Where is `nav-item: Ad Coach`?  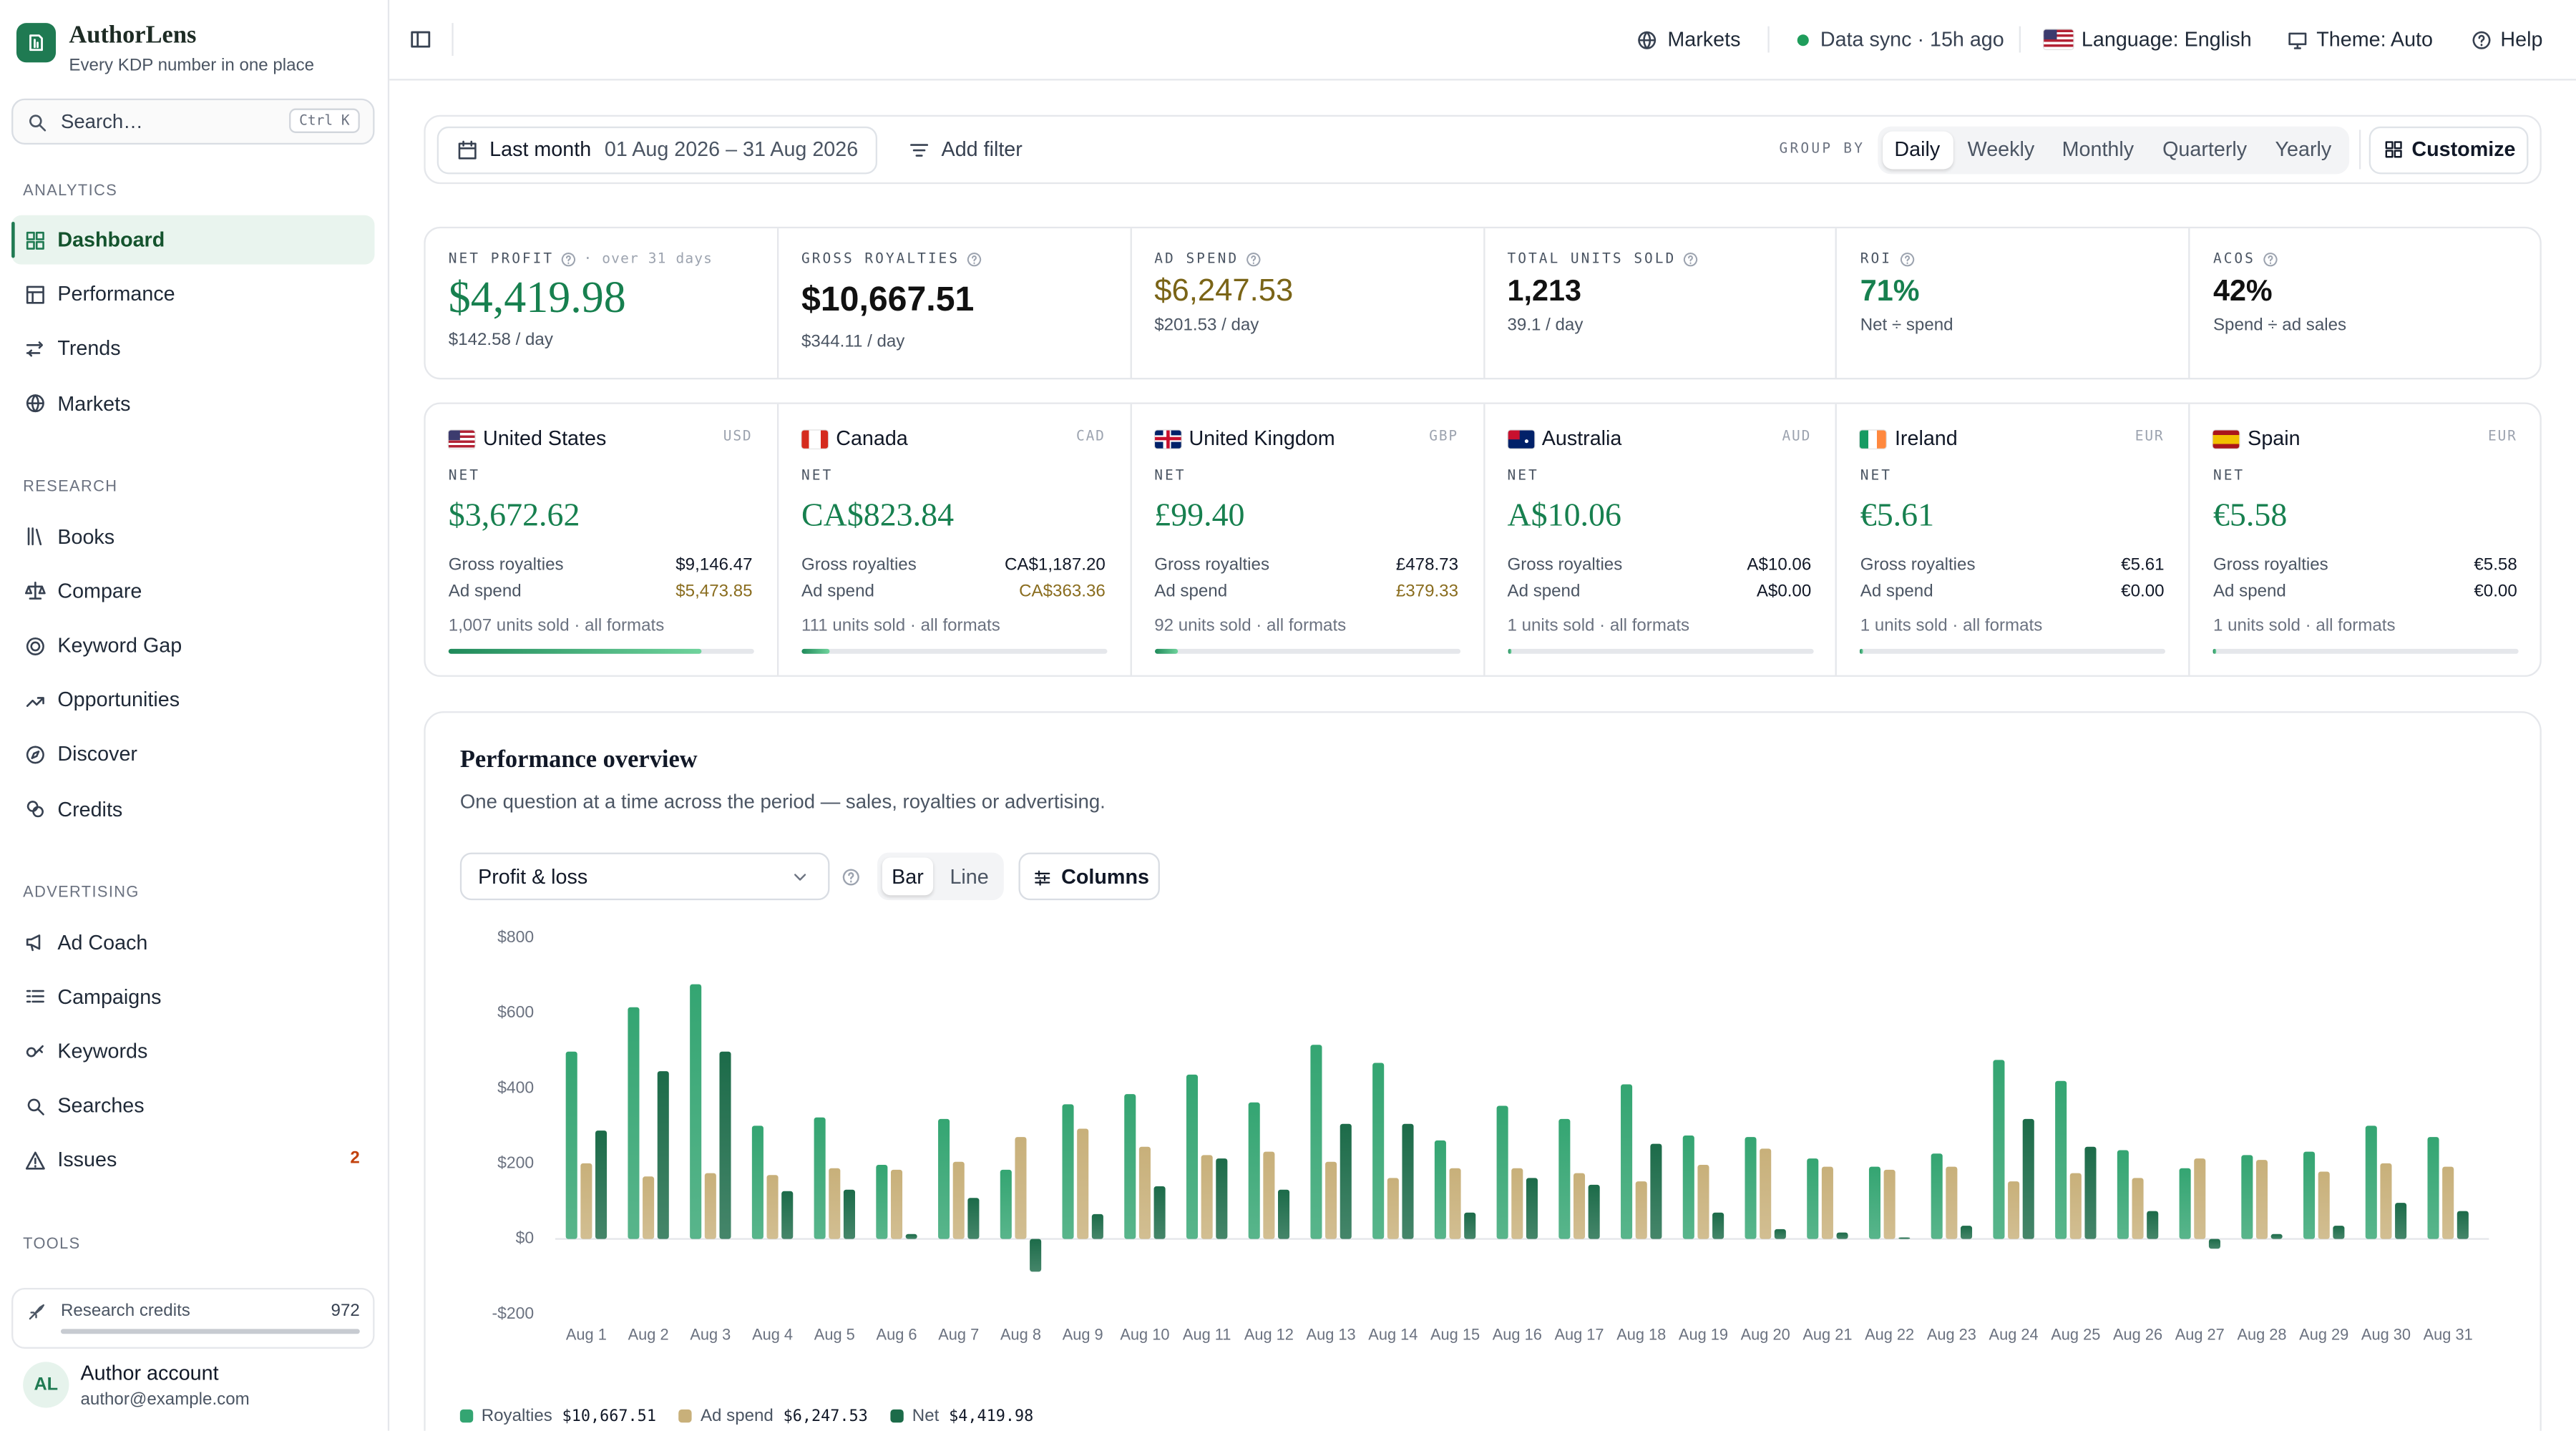
nav-item: Ad Coach is located at coordinates (102, 942).